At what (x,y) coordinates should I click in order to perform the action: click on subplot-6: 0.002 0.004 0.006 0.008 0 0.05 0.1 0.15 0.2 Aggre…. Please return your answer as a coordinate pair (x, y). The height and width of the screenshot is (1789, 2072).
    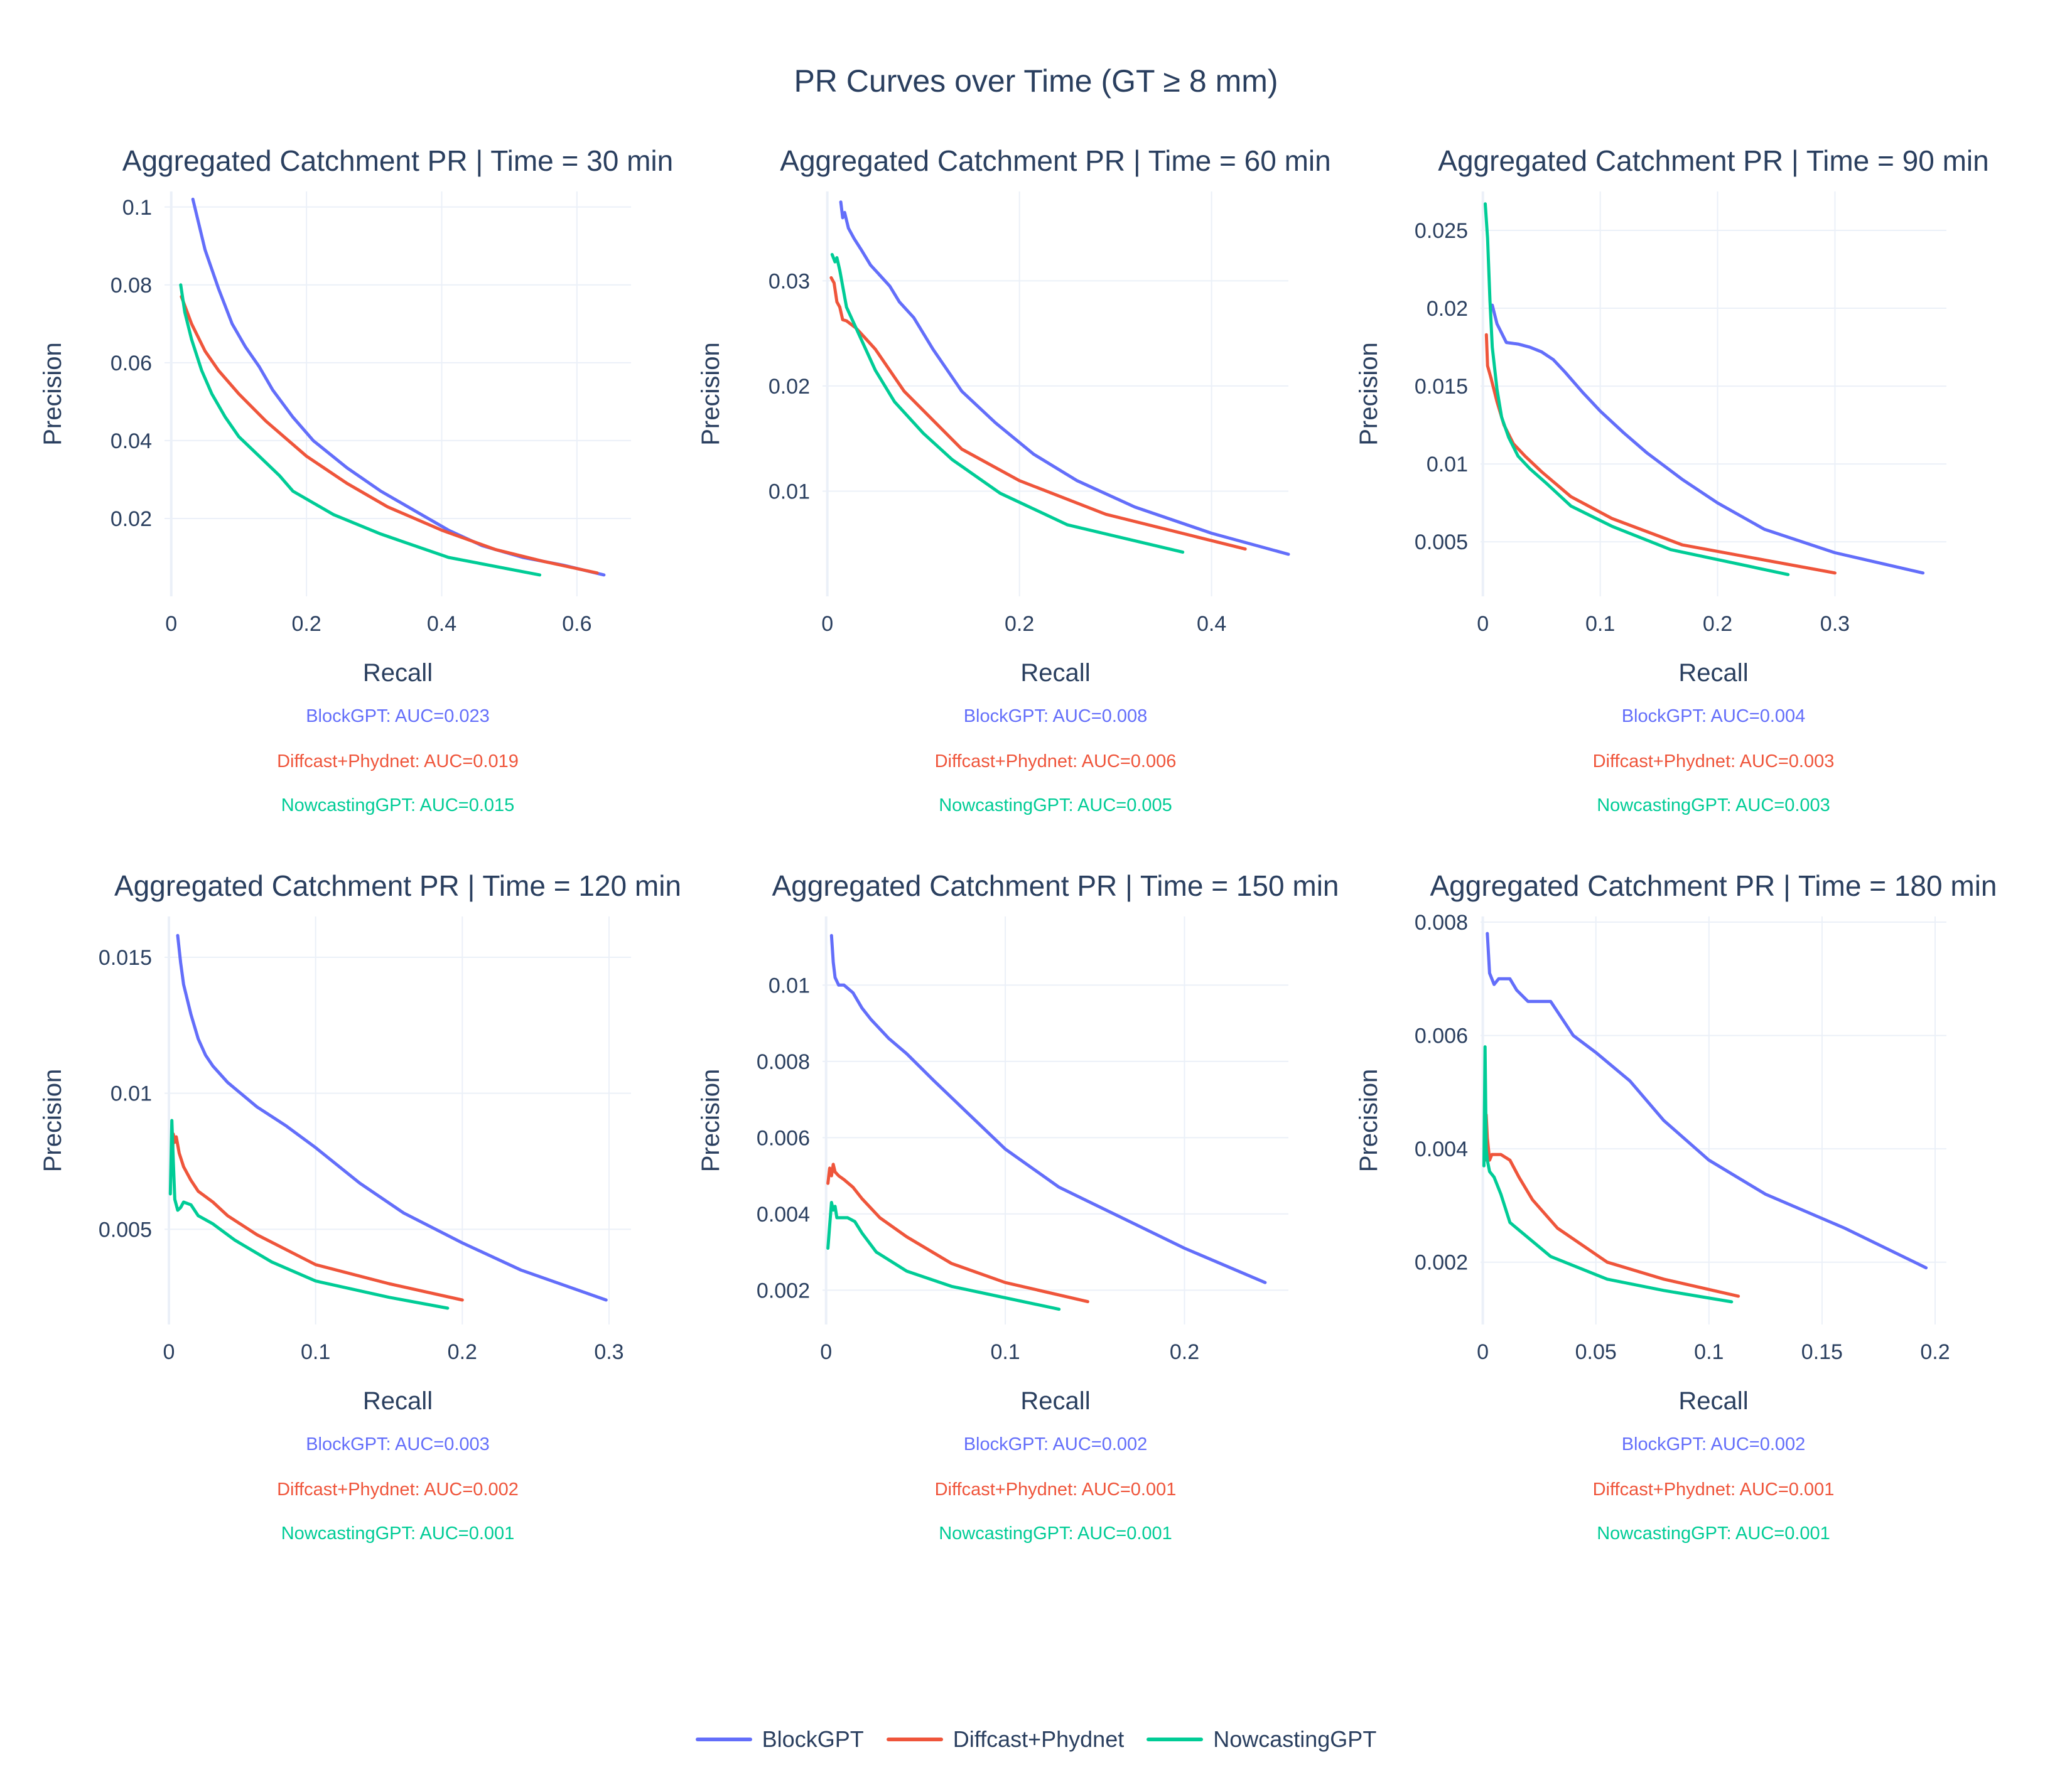
    Looking at the image, I should click on (1676, 1206).